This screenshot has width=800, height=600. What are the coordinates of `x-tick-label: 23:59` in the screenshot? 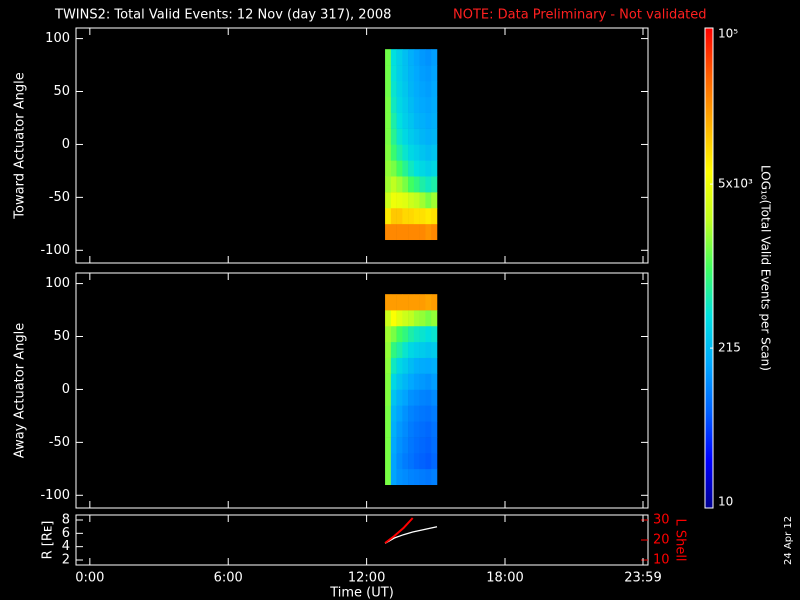 It's located at (642, 578).